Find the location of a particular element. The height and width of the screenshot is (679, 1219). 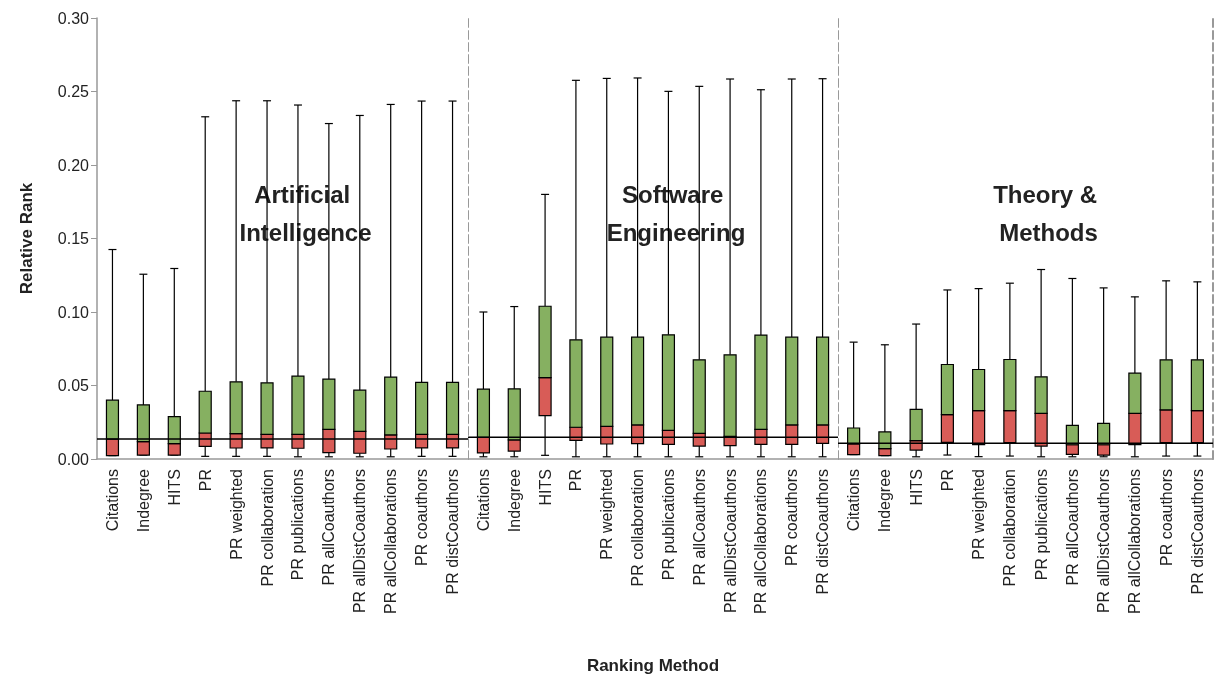

y-tick-label: 0.10 is located at coordinates (73, 312).